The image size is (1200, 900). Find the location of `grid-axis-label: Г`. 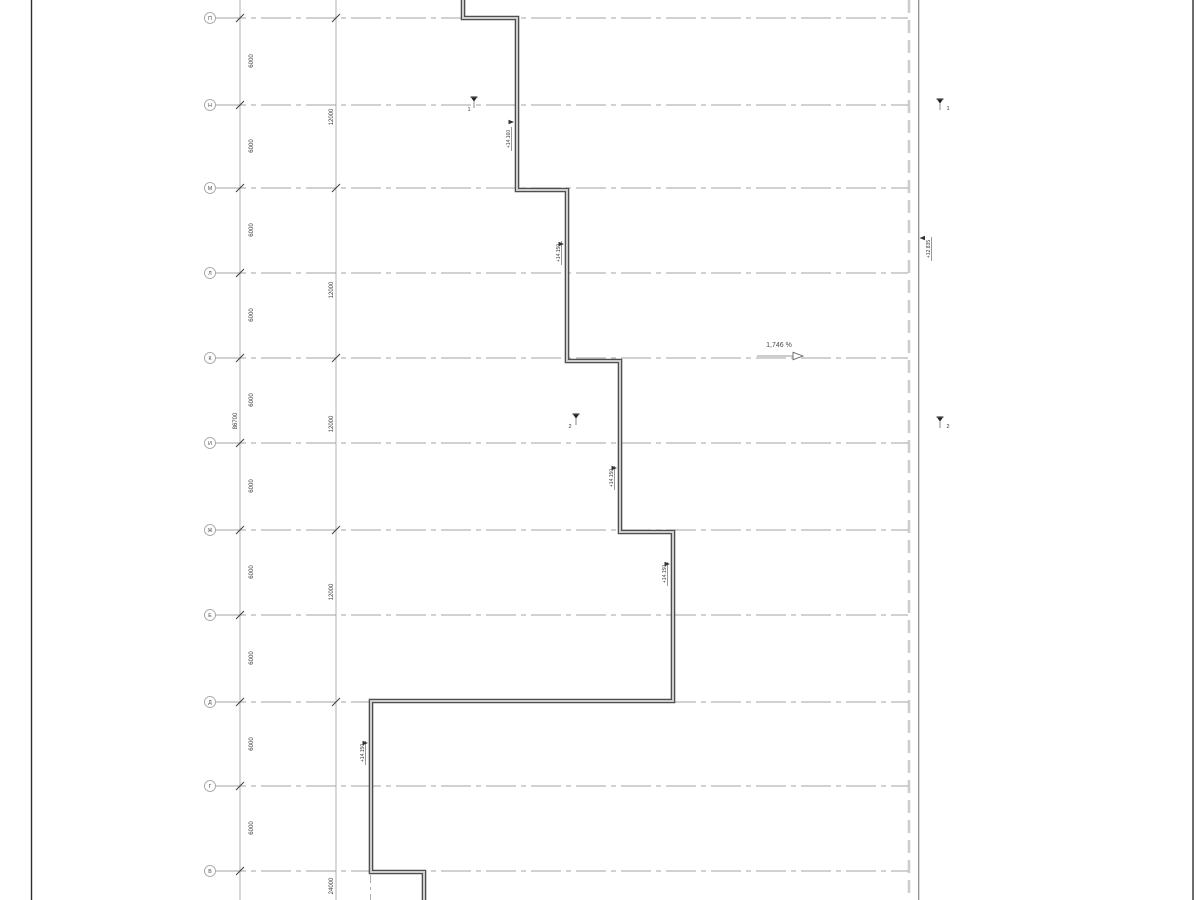

grid-axis-label: Г is located at coordinates (210, 787).